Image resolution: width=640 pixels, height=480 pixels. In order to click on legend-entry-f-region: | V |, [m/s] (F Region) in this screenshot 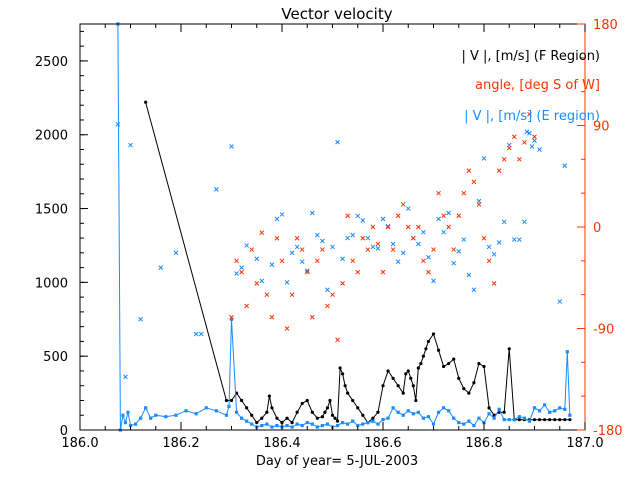, I will do `click(530, 56)`.